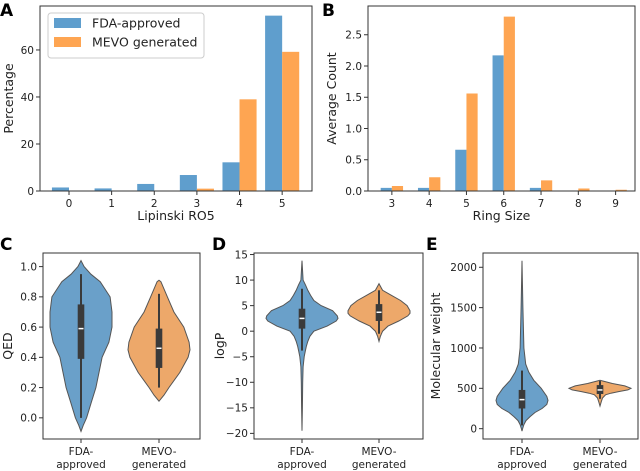 The width and height of the screenshot is (640, 471). I want to click on y-tick-label: 2000, so click(463, 268).